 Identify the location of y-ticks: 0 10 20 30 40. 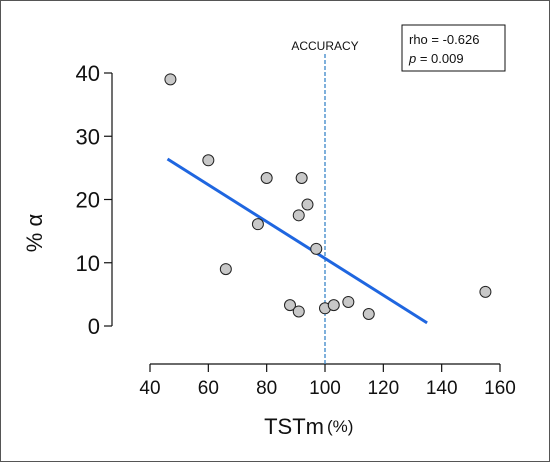
(94, 200).